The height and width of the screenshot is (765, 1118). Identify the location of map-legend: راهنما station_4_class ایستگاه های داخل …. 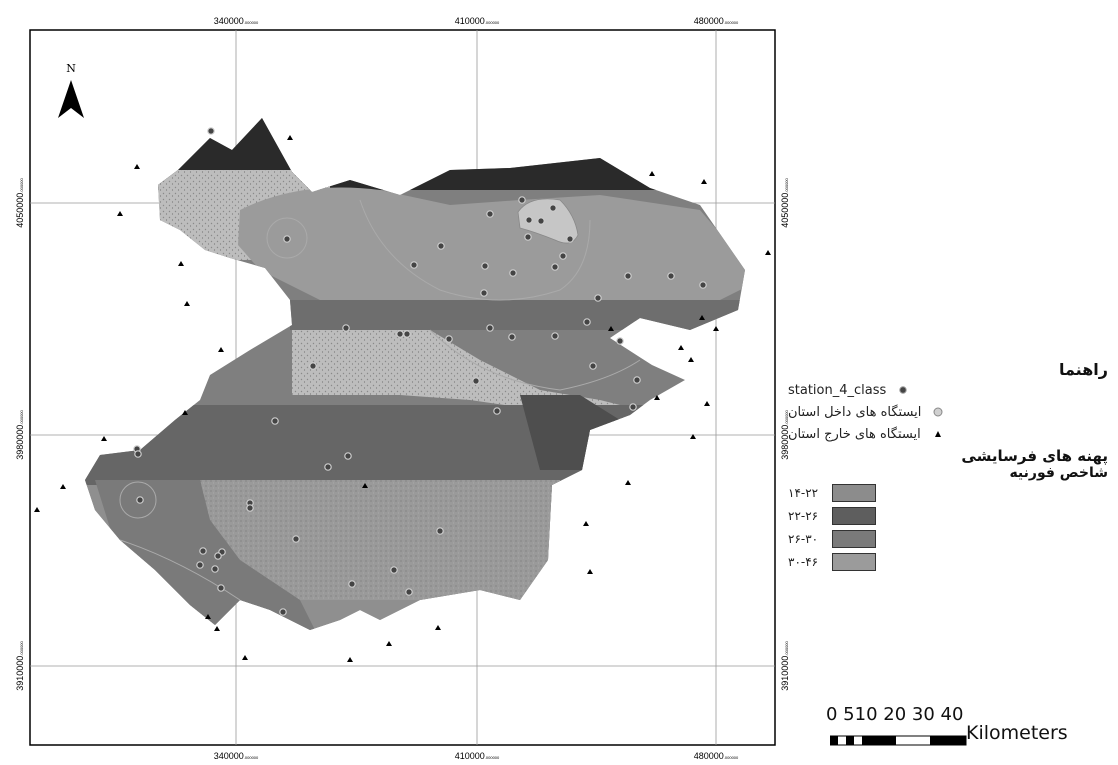
(948, 466).